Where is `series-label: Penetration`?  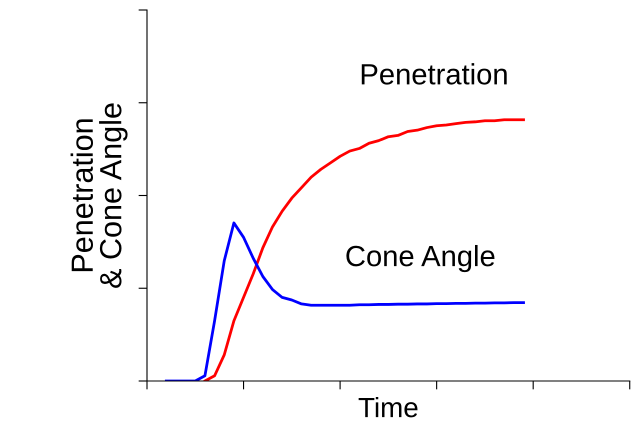 series-label: Penetration is located at coordinates (434, 74).